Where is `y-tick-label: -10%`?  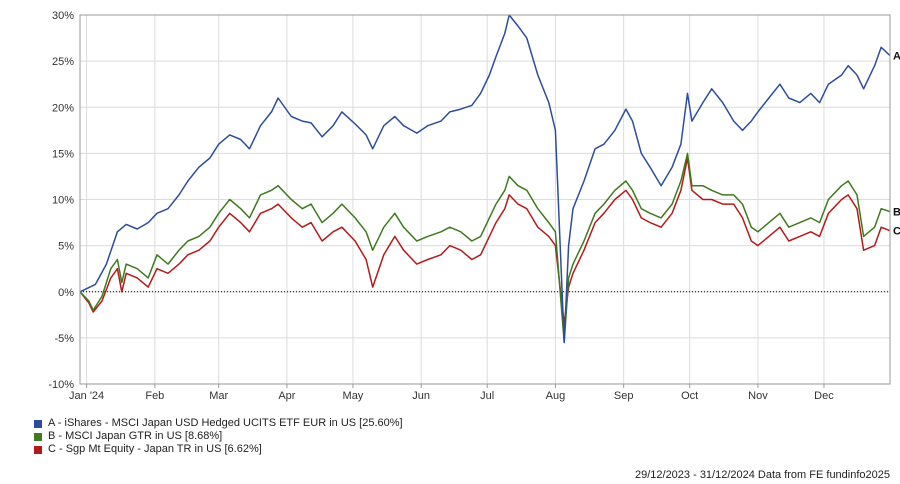
y-tick-label: -10% is located at coordinates (61, 385).